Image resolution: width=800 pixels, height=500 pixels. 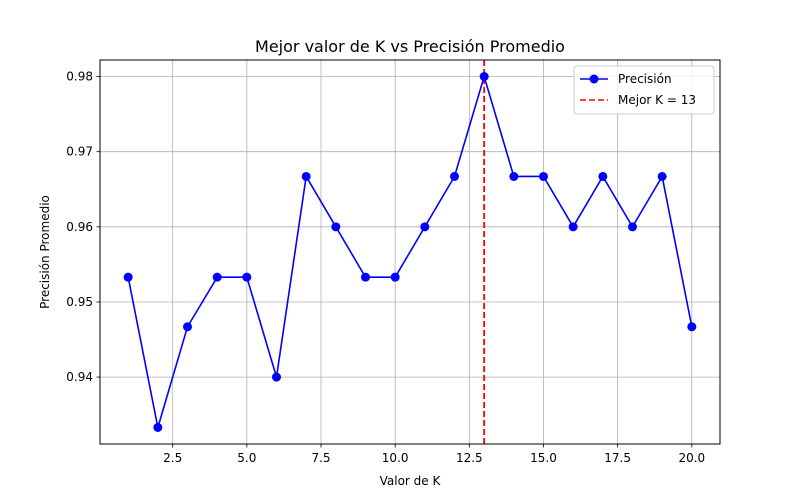 What do you see at coordinates (79, 377) in the screenshot?
I see `y-tick-label: 0.94` at bounding box center [79, 377].